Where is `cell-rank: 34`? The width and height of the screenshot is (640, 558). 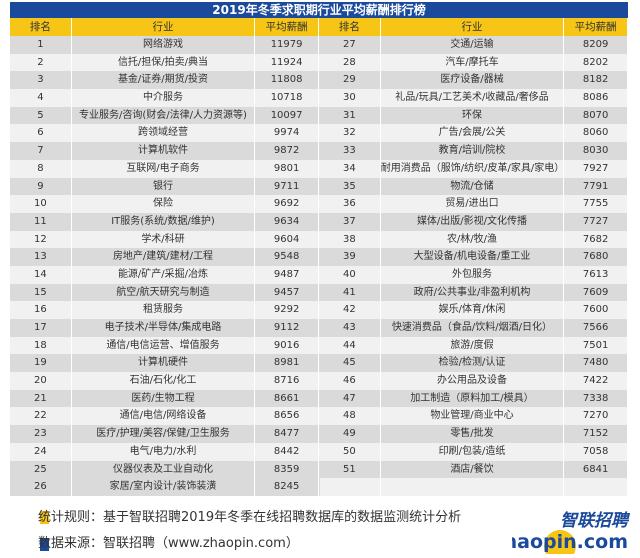
cell-rank: 34 is located at coordinates (350, 168).